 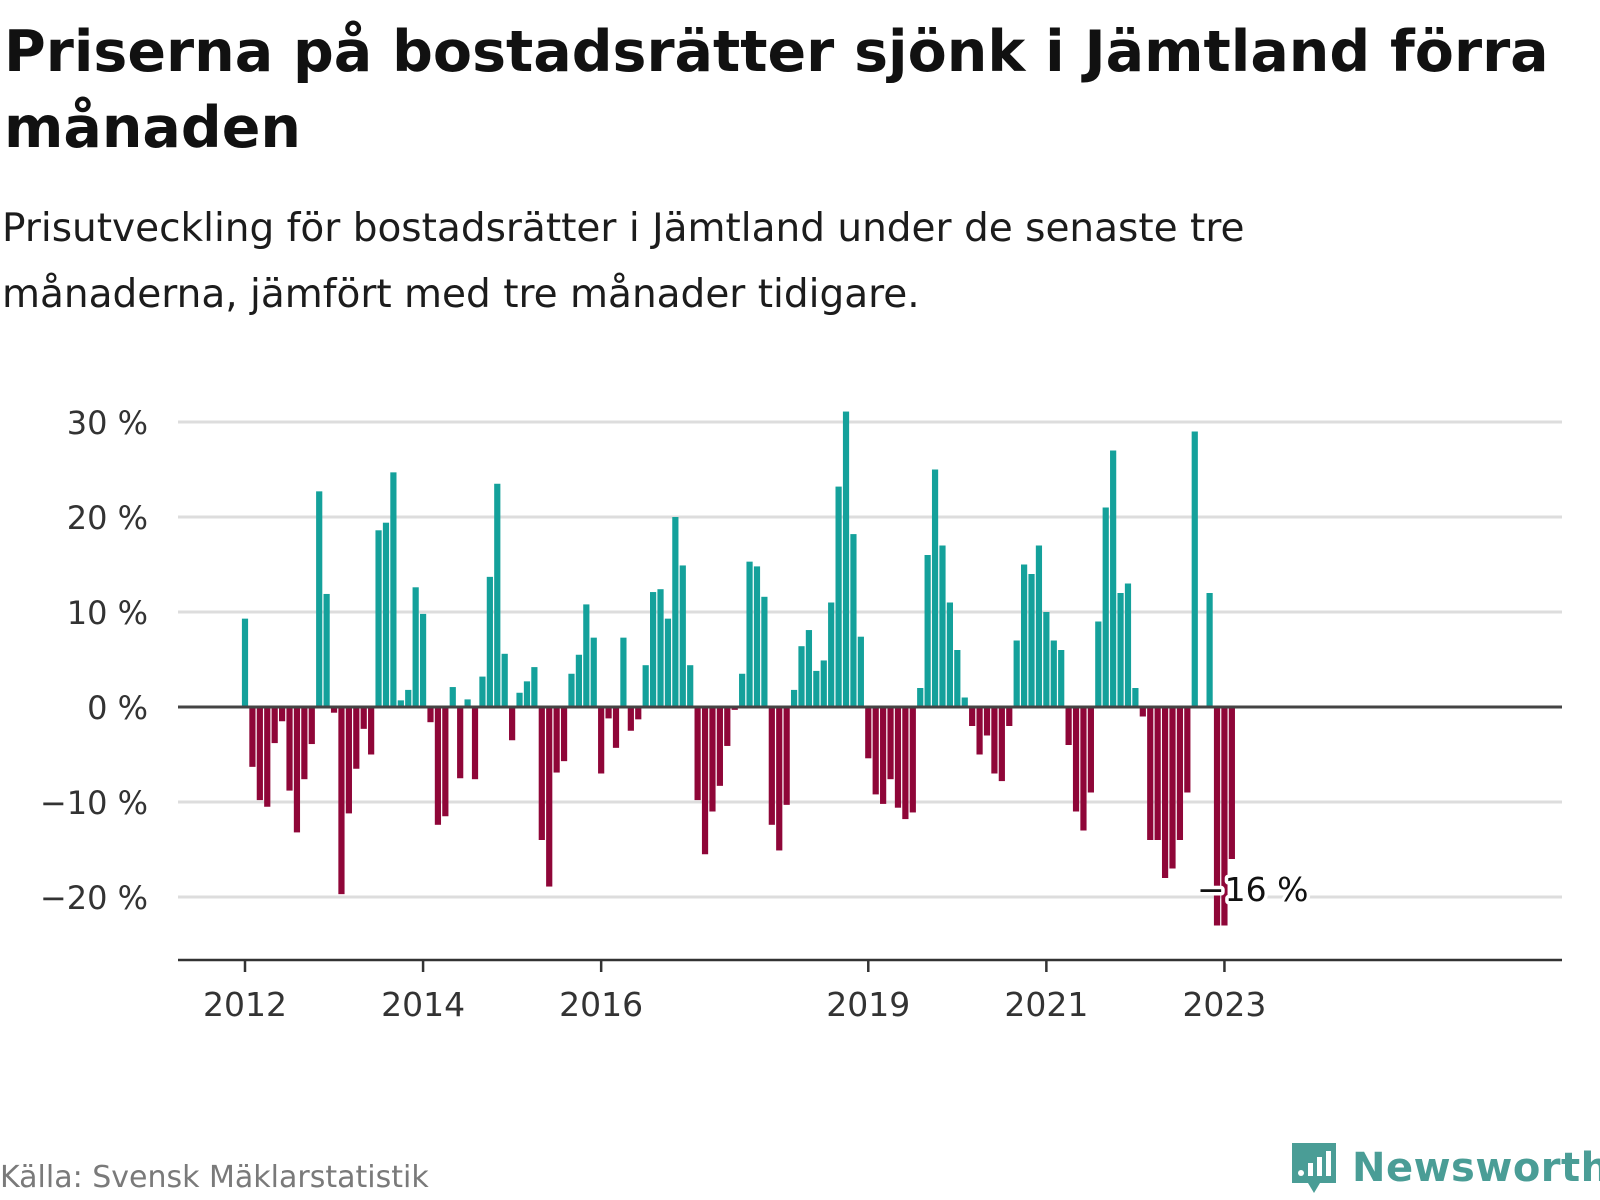 I want to click on annotation-label: −16 %, so click(x=1253, y=889).